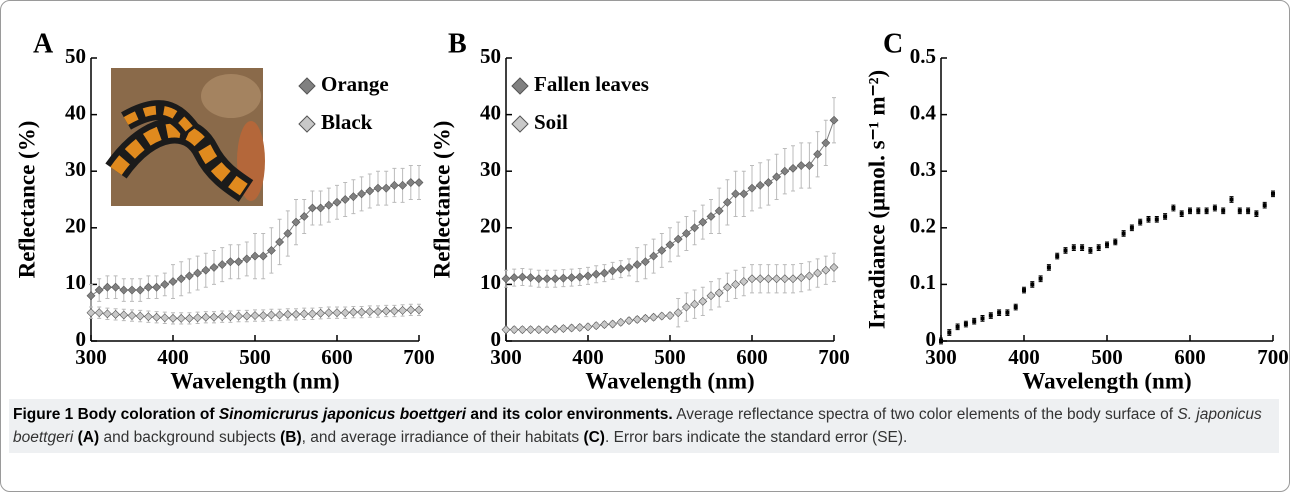  I want to click on x-tick-label: 400, so click(1024, 357).